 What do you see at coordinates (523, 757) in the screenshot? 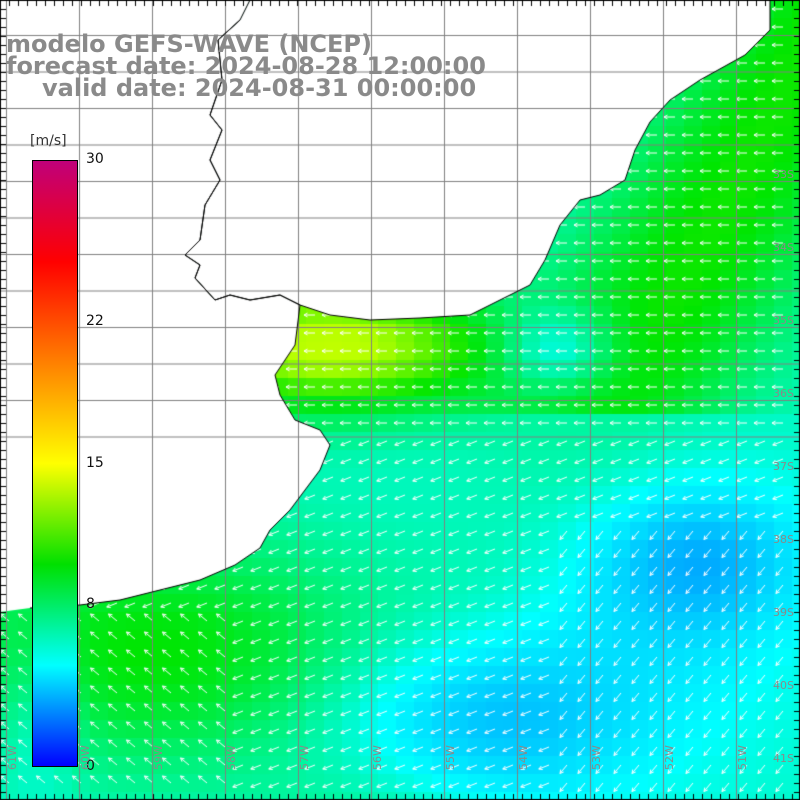
I see `longitude-label: 54W` at bounding box center [523, 757].